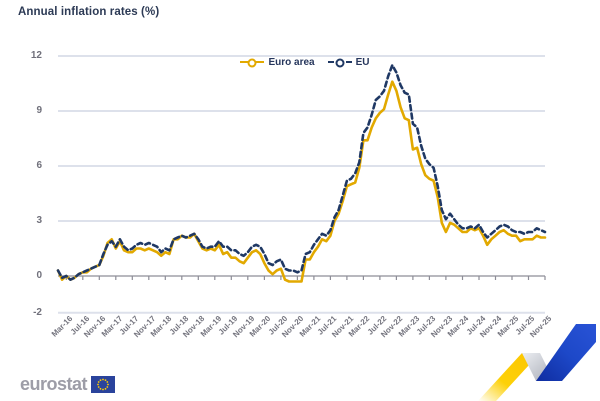 The image size is (600, 401). I want to click on ribbon-blue-band, so click(566, 352).